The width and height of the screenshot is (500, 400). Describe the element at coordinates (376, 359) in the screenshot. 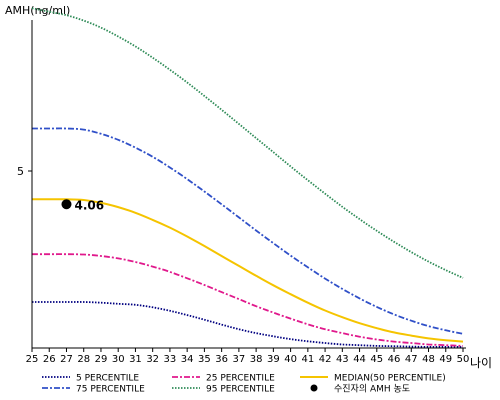

I see `x-tick-label: 45` at that location.